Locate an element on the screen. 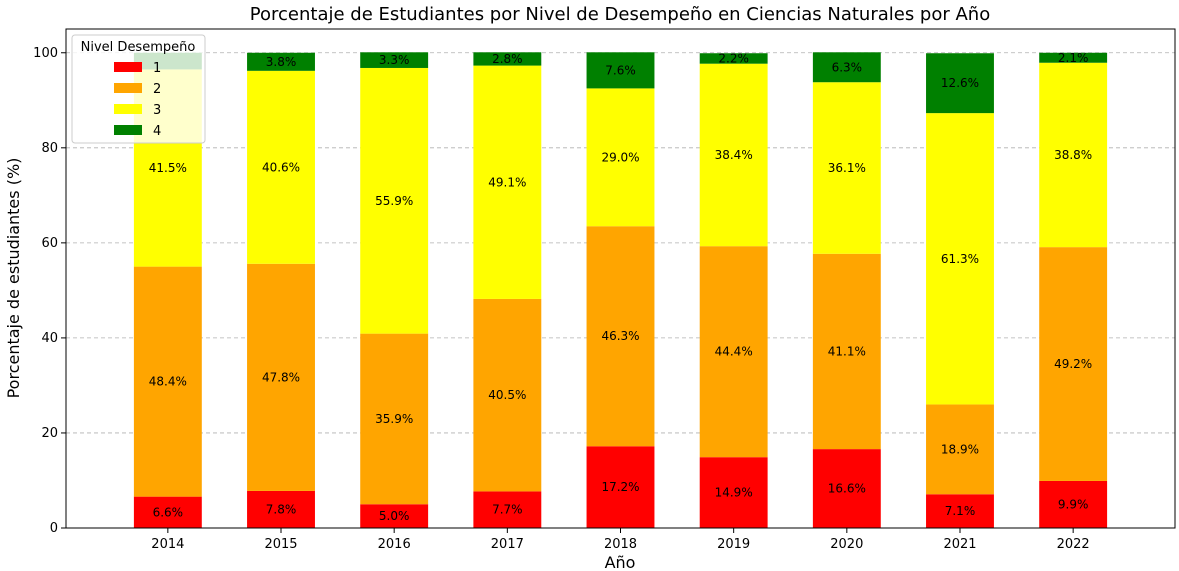 The image size is (1179, 571). data-label: 44.4% is located at coordinates (734, 352).